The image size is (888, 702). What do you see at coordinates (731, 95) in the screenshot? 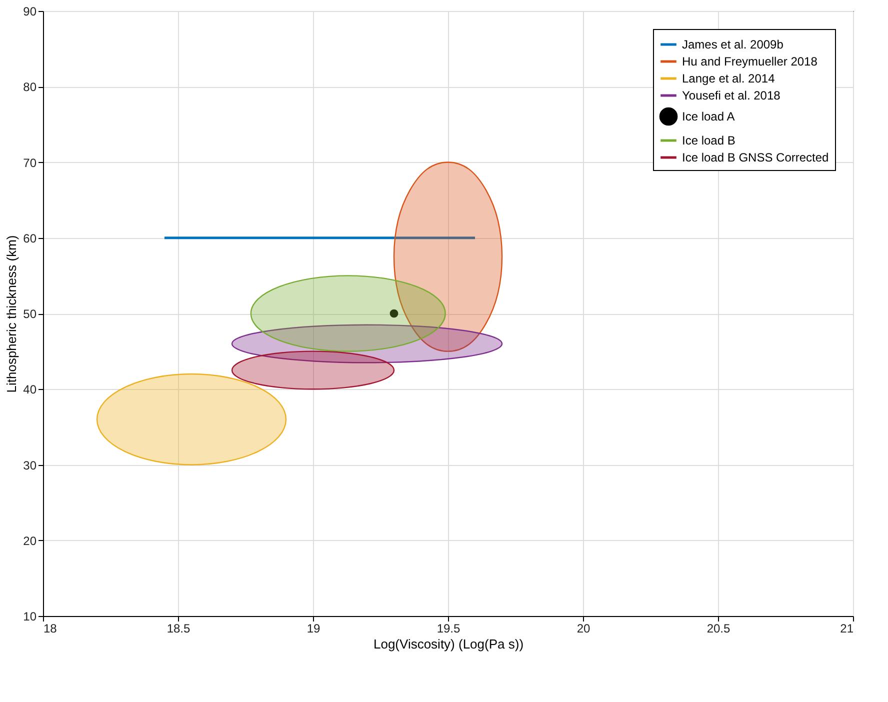
I see `legend-label: Yousefi et al. 2018` at bounding box center [731, 95].